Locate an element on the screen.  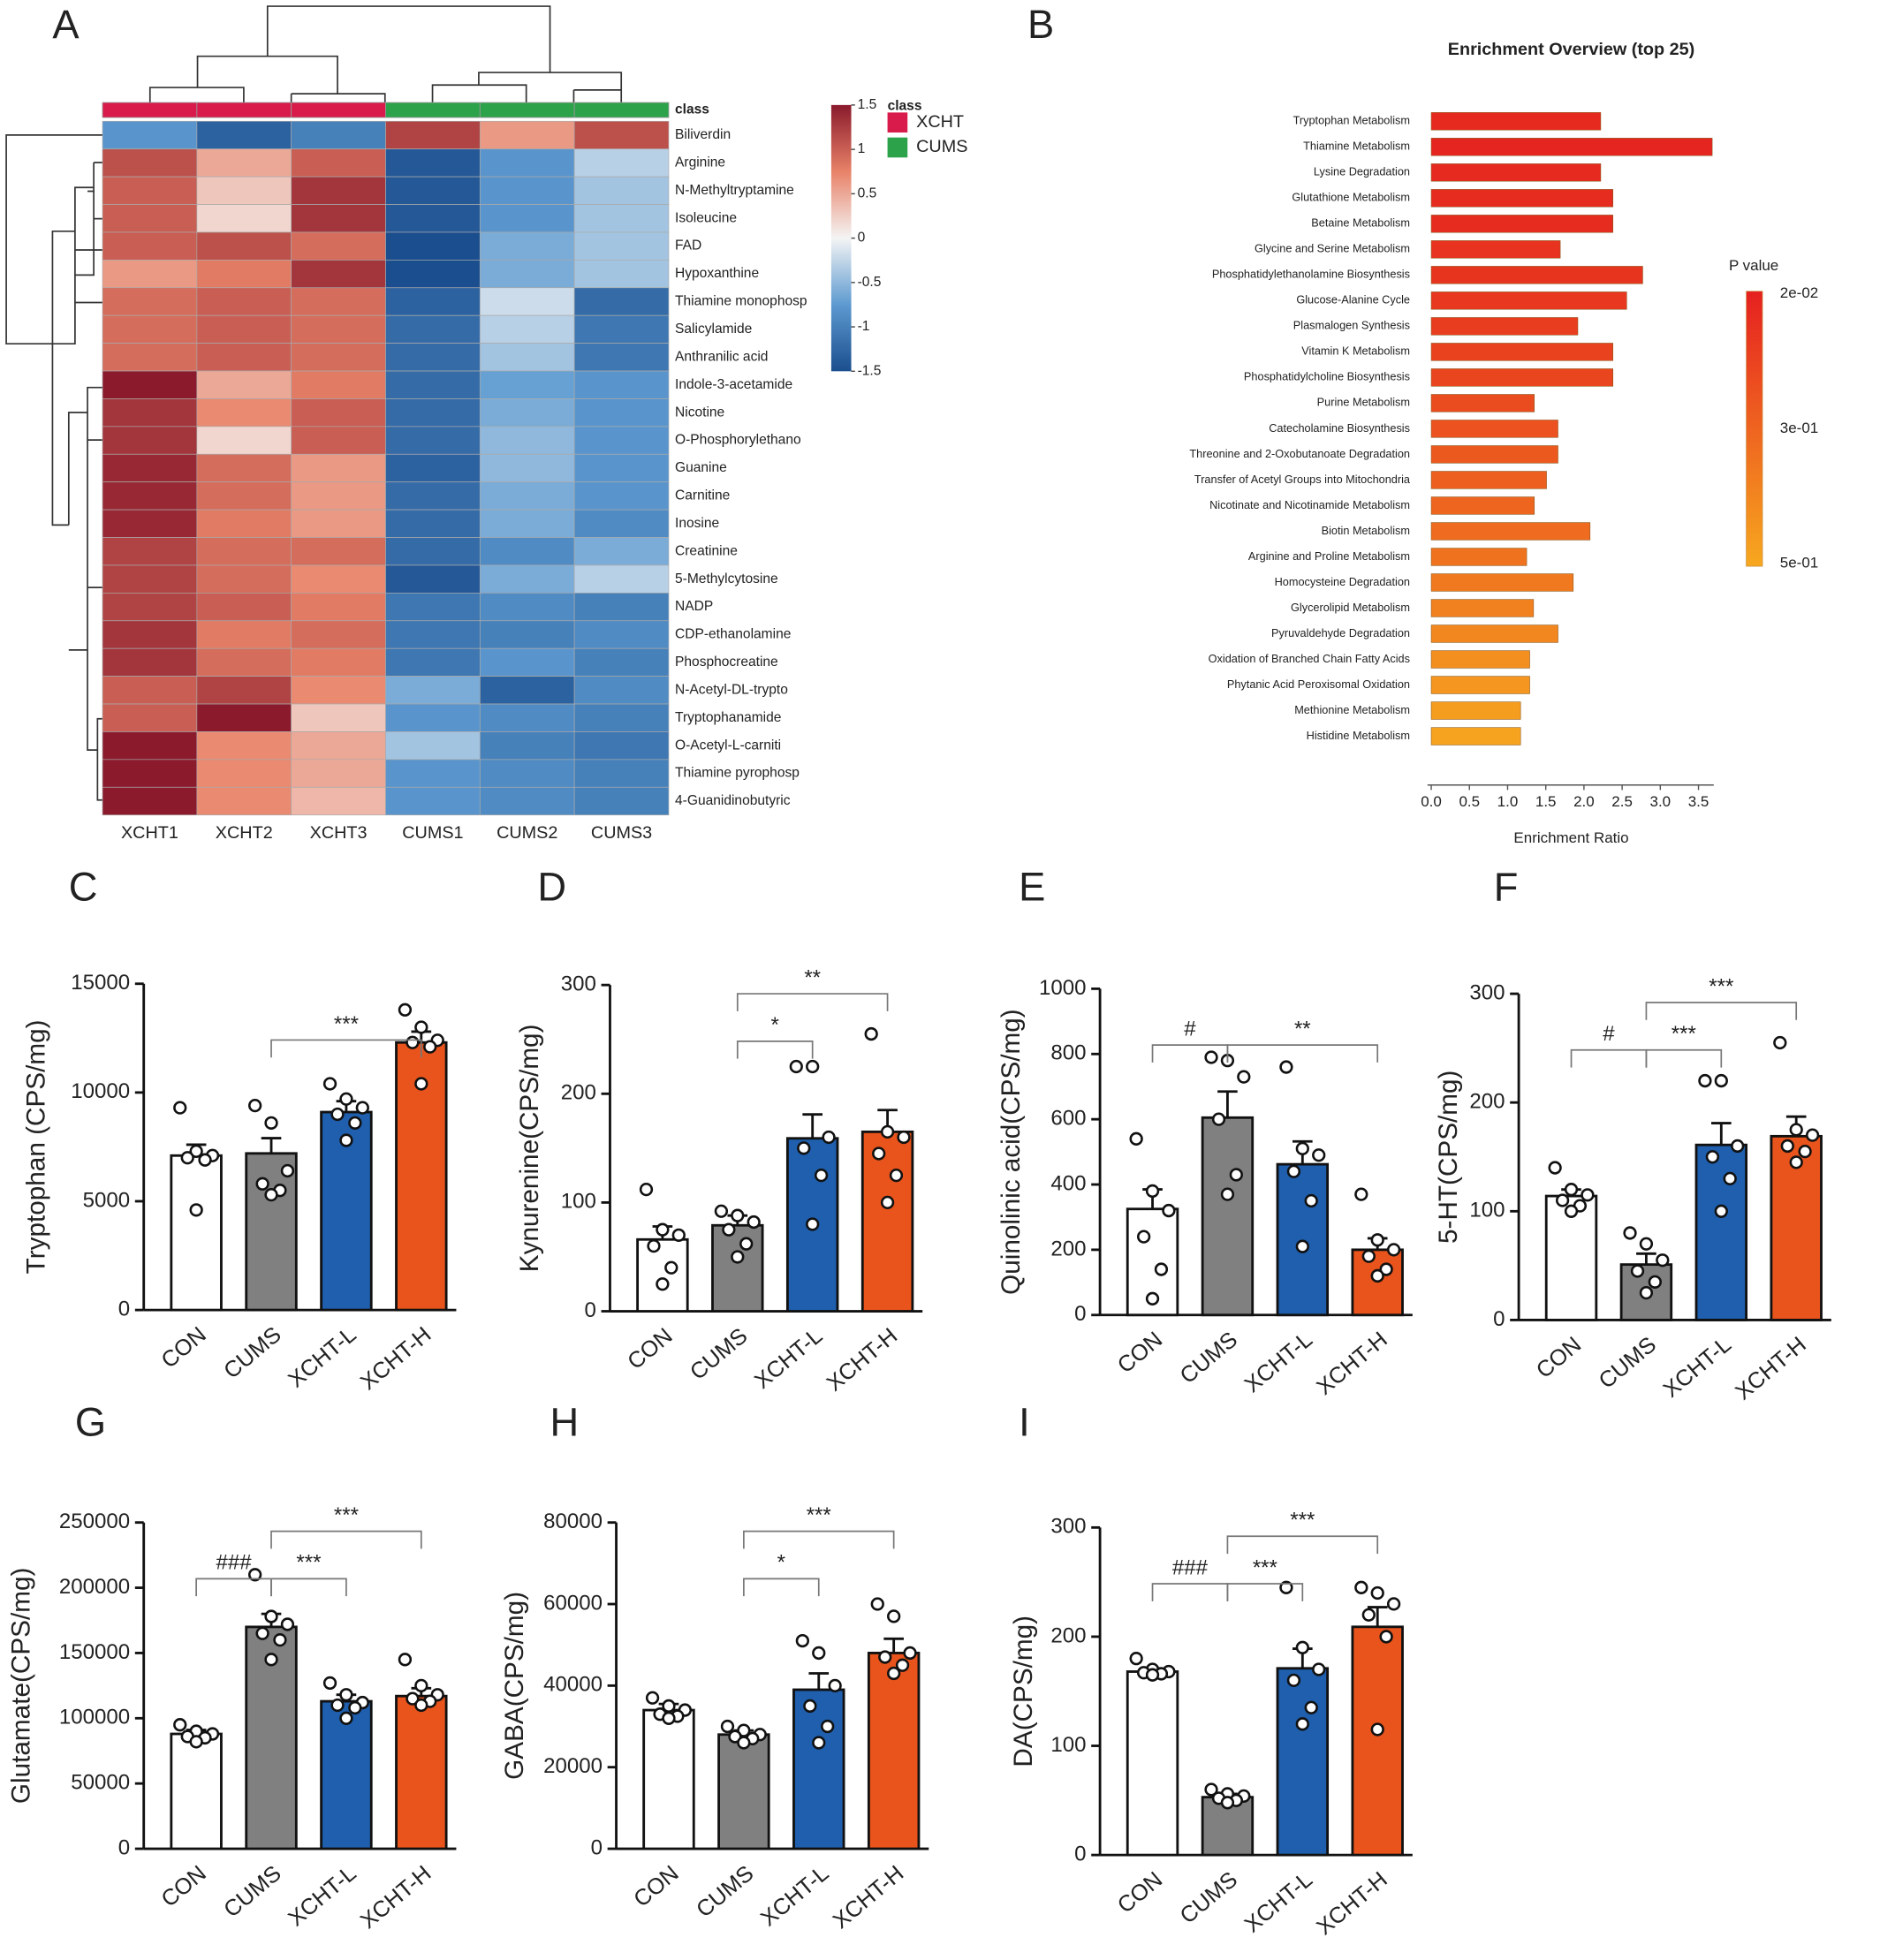
row-label: Tryptophanamide is located at coordinates (728, 717).